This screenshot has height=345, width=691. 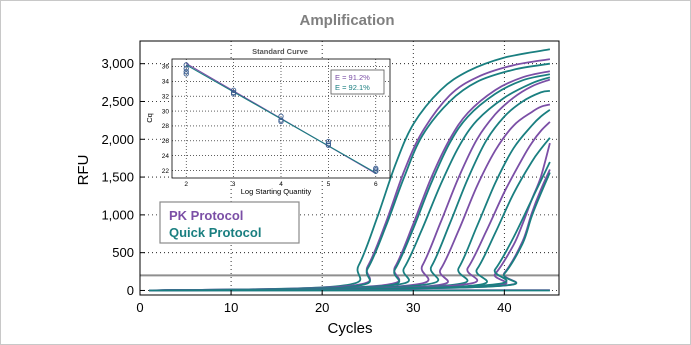 What do you see at coordinates (123, 252) in the screenshot?
I see `y-tick-label: 500` at bounding box center [123, 252].